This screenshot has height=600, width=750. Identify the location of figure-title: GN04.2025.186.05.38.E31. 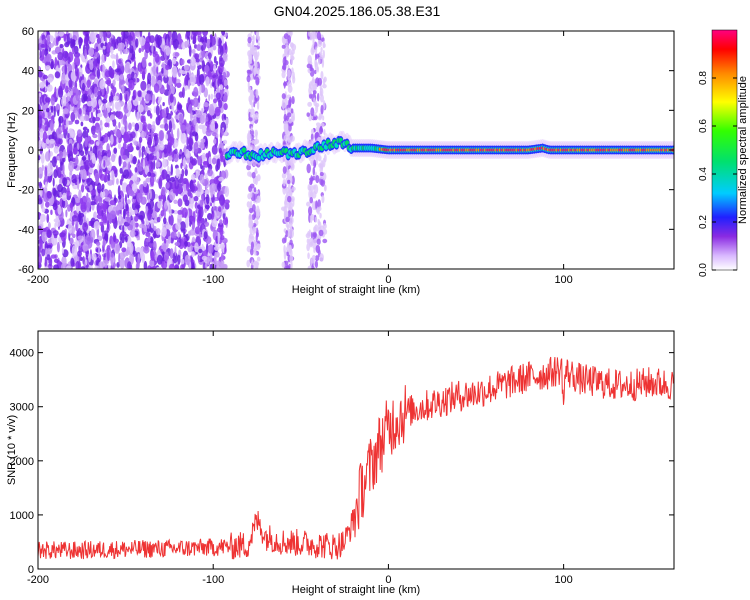
(357, 11).